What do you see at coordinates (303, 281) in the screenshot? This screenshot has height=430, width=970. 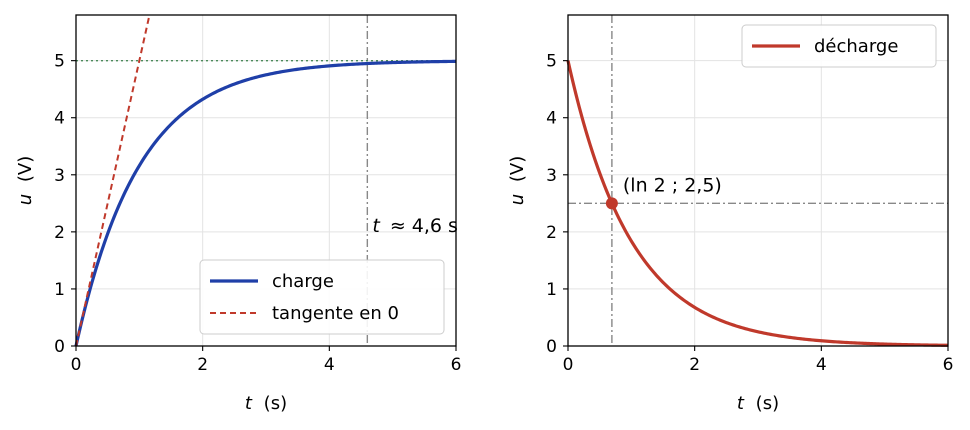 I see `legend-label: charge` at bounding box center [303, 281].